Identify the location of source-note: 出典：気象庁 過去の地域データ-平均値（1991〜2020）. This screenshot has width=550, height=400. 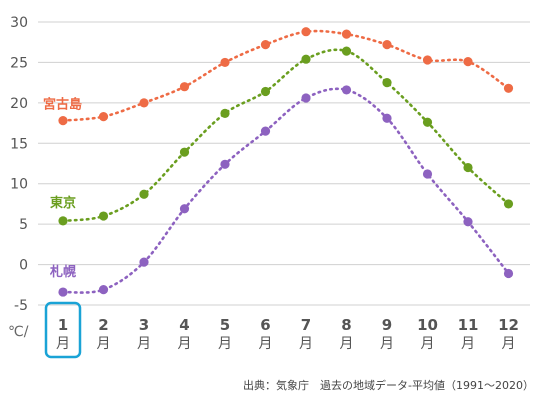
(388, 385).